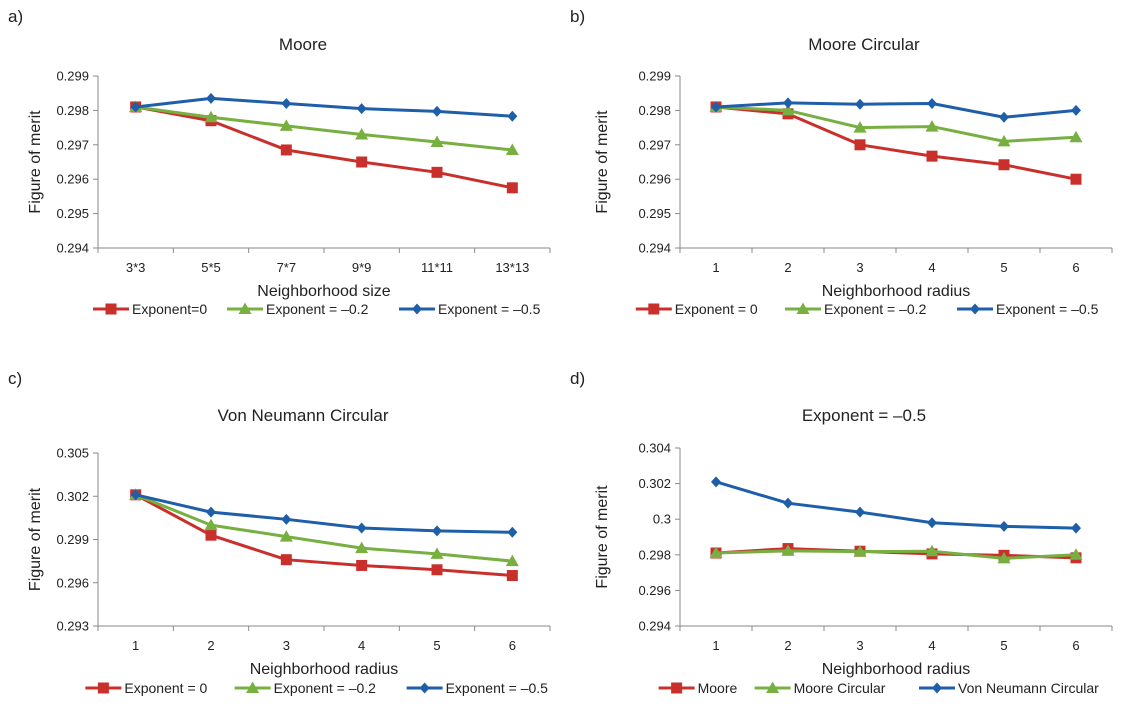 The width and height of the screenshot is (1135, 728). What do you see at coordinates (287, 267) in the screenshot?
I see `x-tick-label: 7*7` at bounding box center [287, 267].